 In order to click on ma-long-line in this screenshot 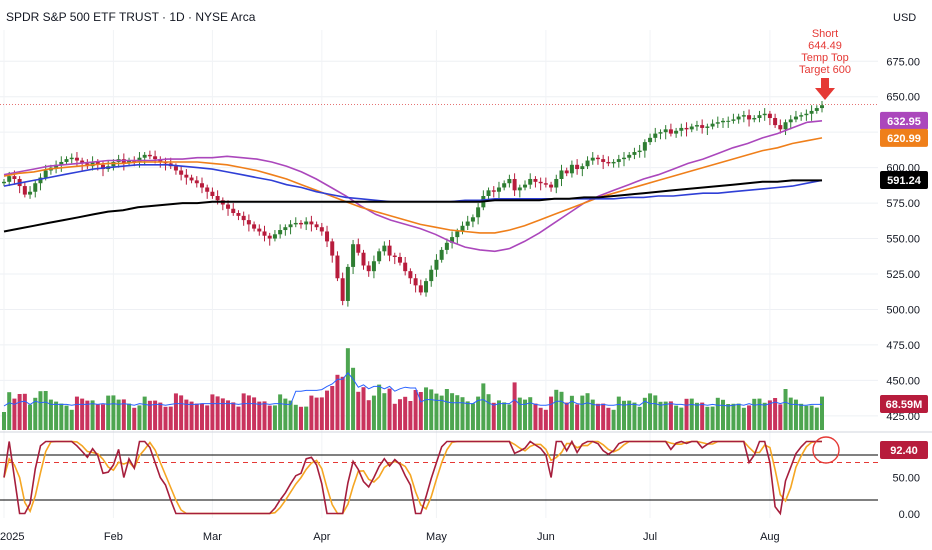, I will do `click(412, 206)`.